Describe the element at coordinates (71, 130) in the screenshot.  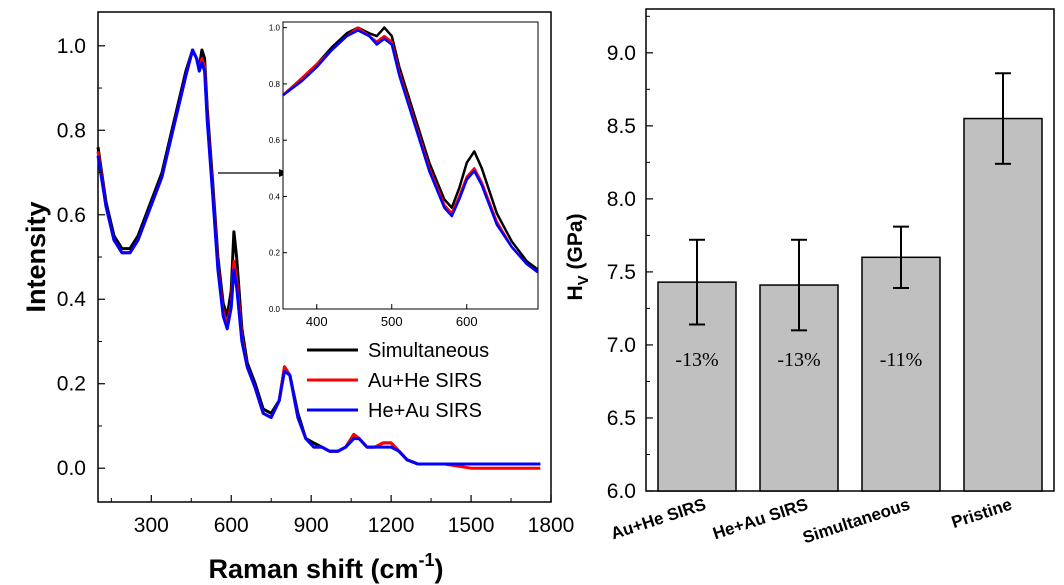
I see `raman-y-tick-label: 0.8` at that location.